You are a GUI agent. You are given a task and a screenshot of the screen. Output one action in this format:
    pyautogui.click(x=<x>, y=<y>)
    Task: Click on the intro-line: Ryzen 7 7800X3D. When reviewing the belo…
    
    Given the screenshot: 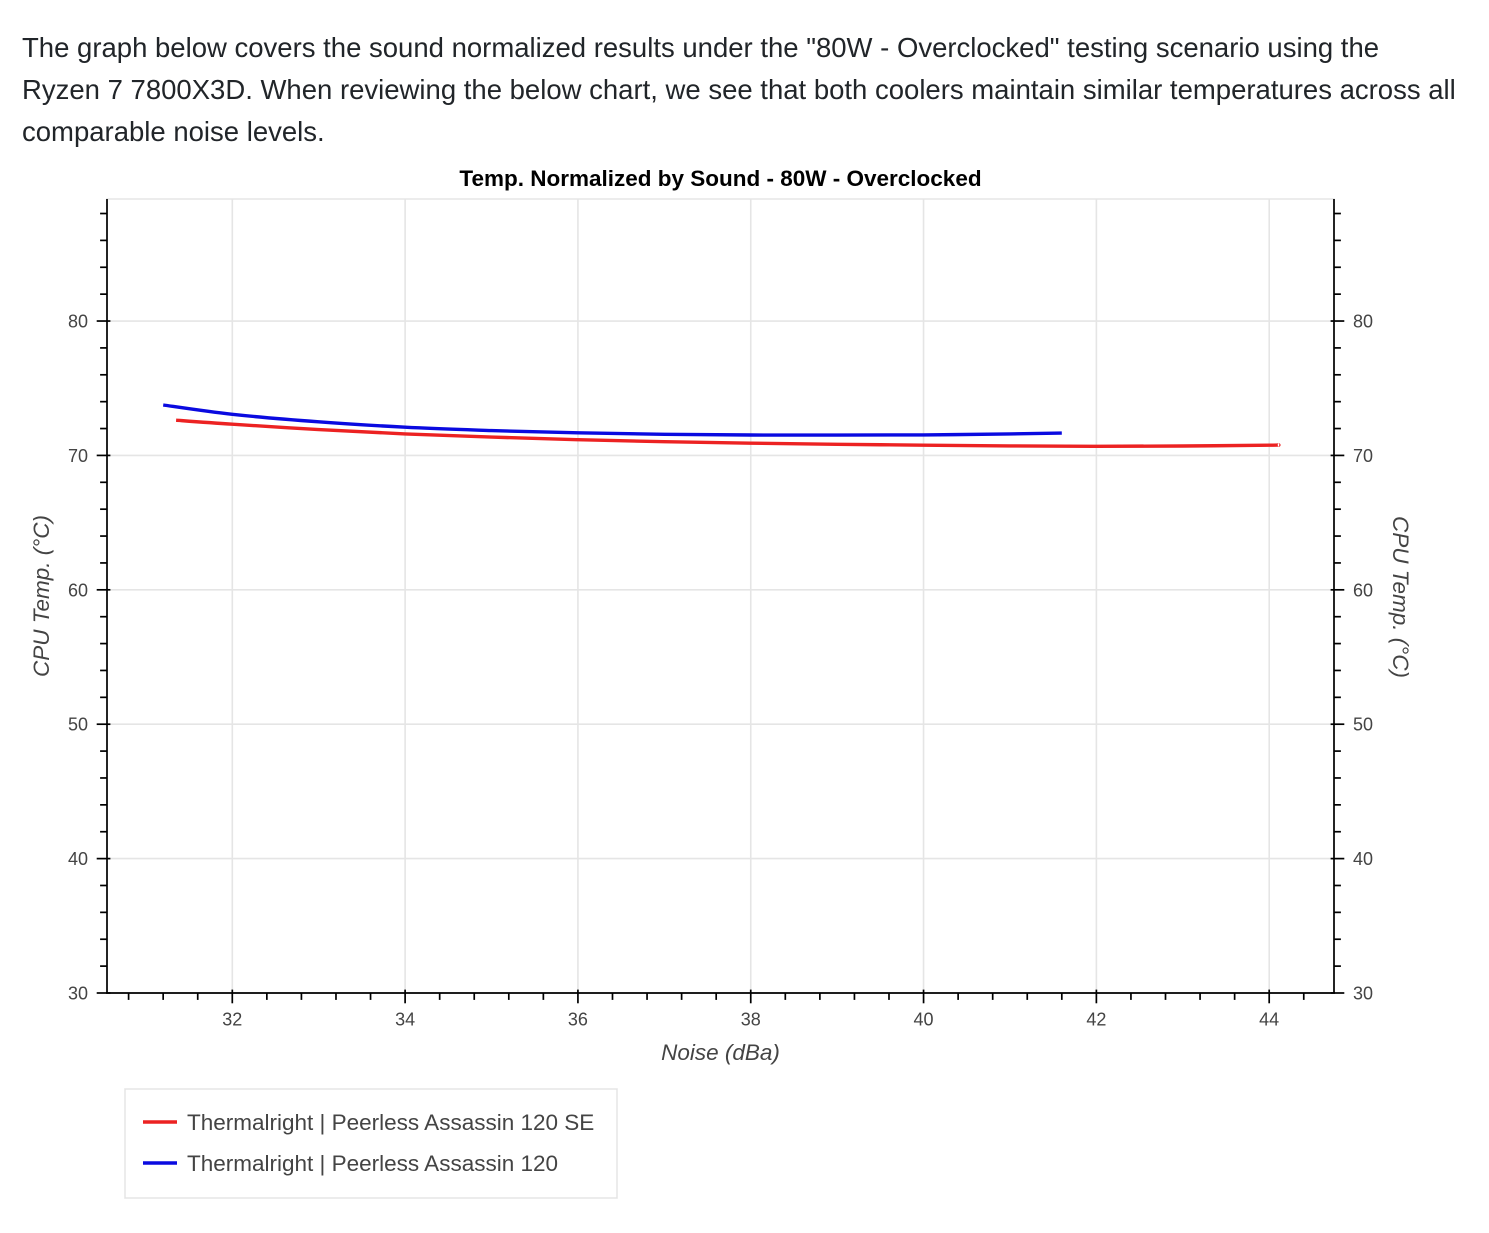 What is the action you would take?
    pyautogui.click(x=739, y=89)
    